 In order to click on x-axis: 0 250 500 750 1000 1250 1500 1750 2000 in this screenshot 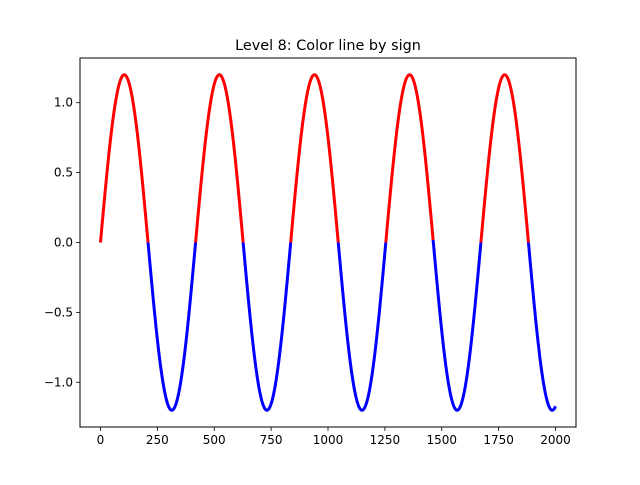, I will do `click(334, 437)`.